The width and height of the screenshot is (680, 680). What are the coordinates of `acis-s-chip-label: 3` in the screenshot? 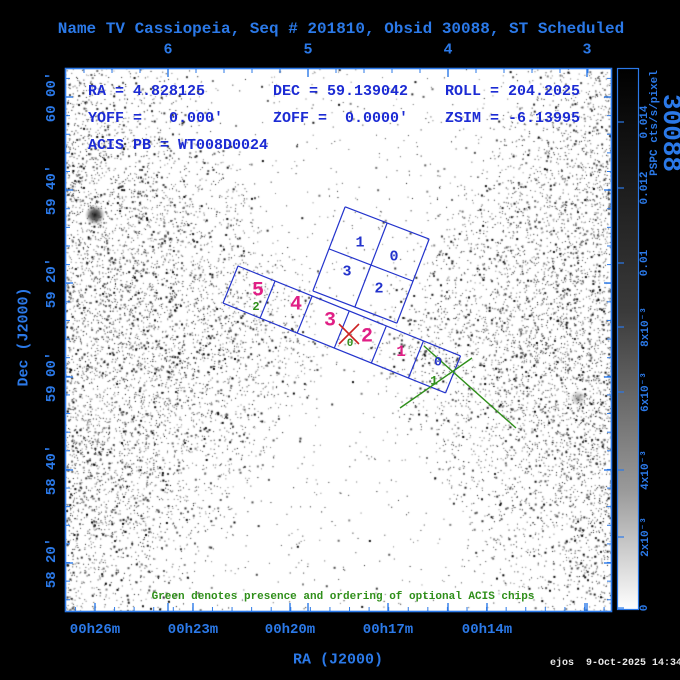 It's located at (330, 321).